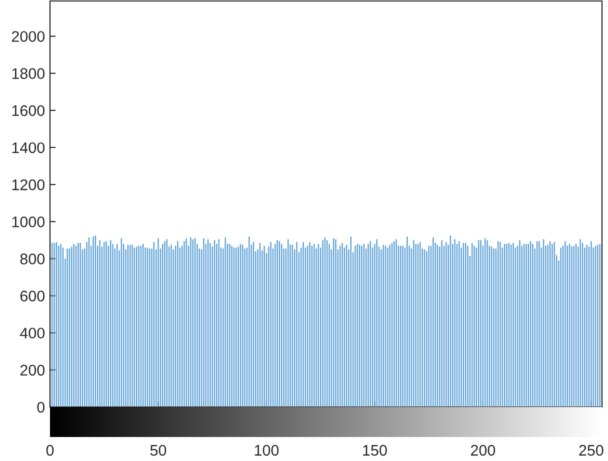 This screenshot has height=461, width=608. What do you see at coordinates (32, 333) in the screenshot?
I see `y-tick-label: 400` at bounding box center [32, 333].